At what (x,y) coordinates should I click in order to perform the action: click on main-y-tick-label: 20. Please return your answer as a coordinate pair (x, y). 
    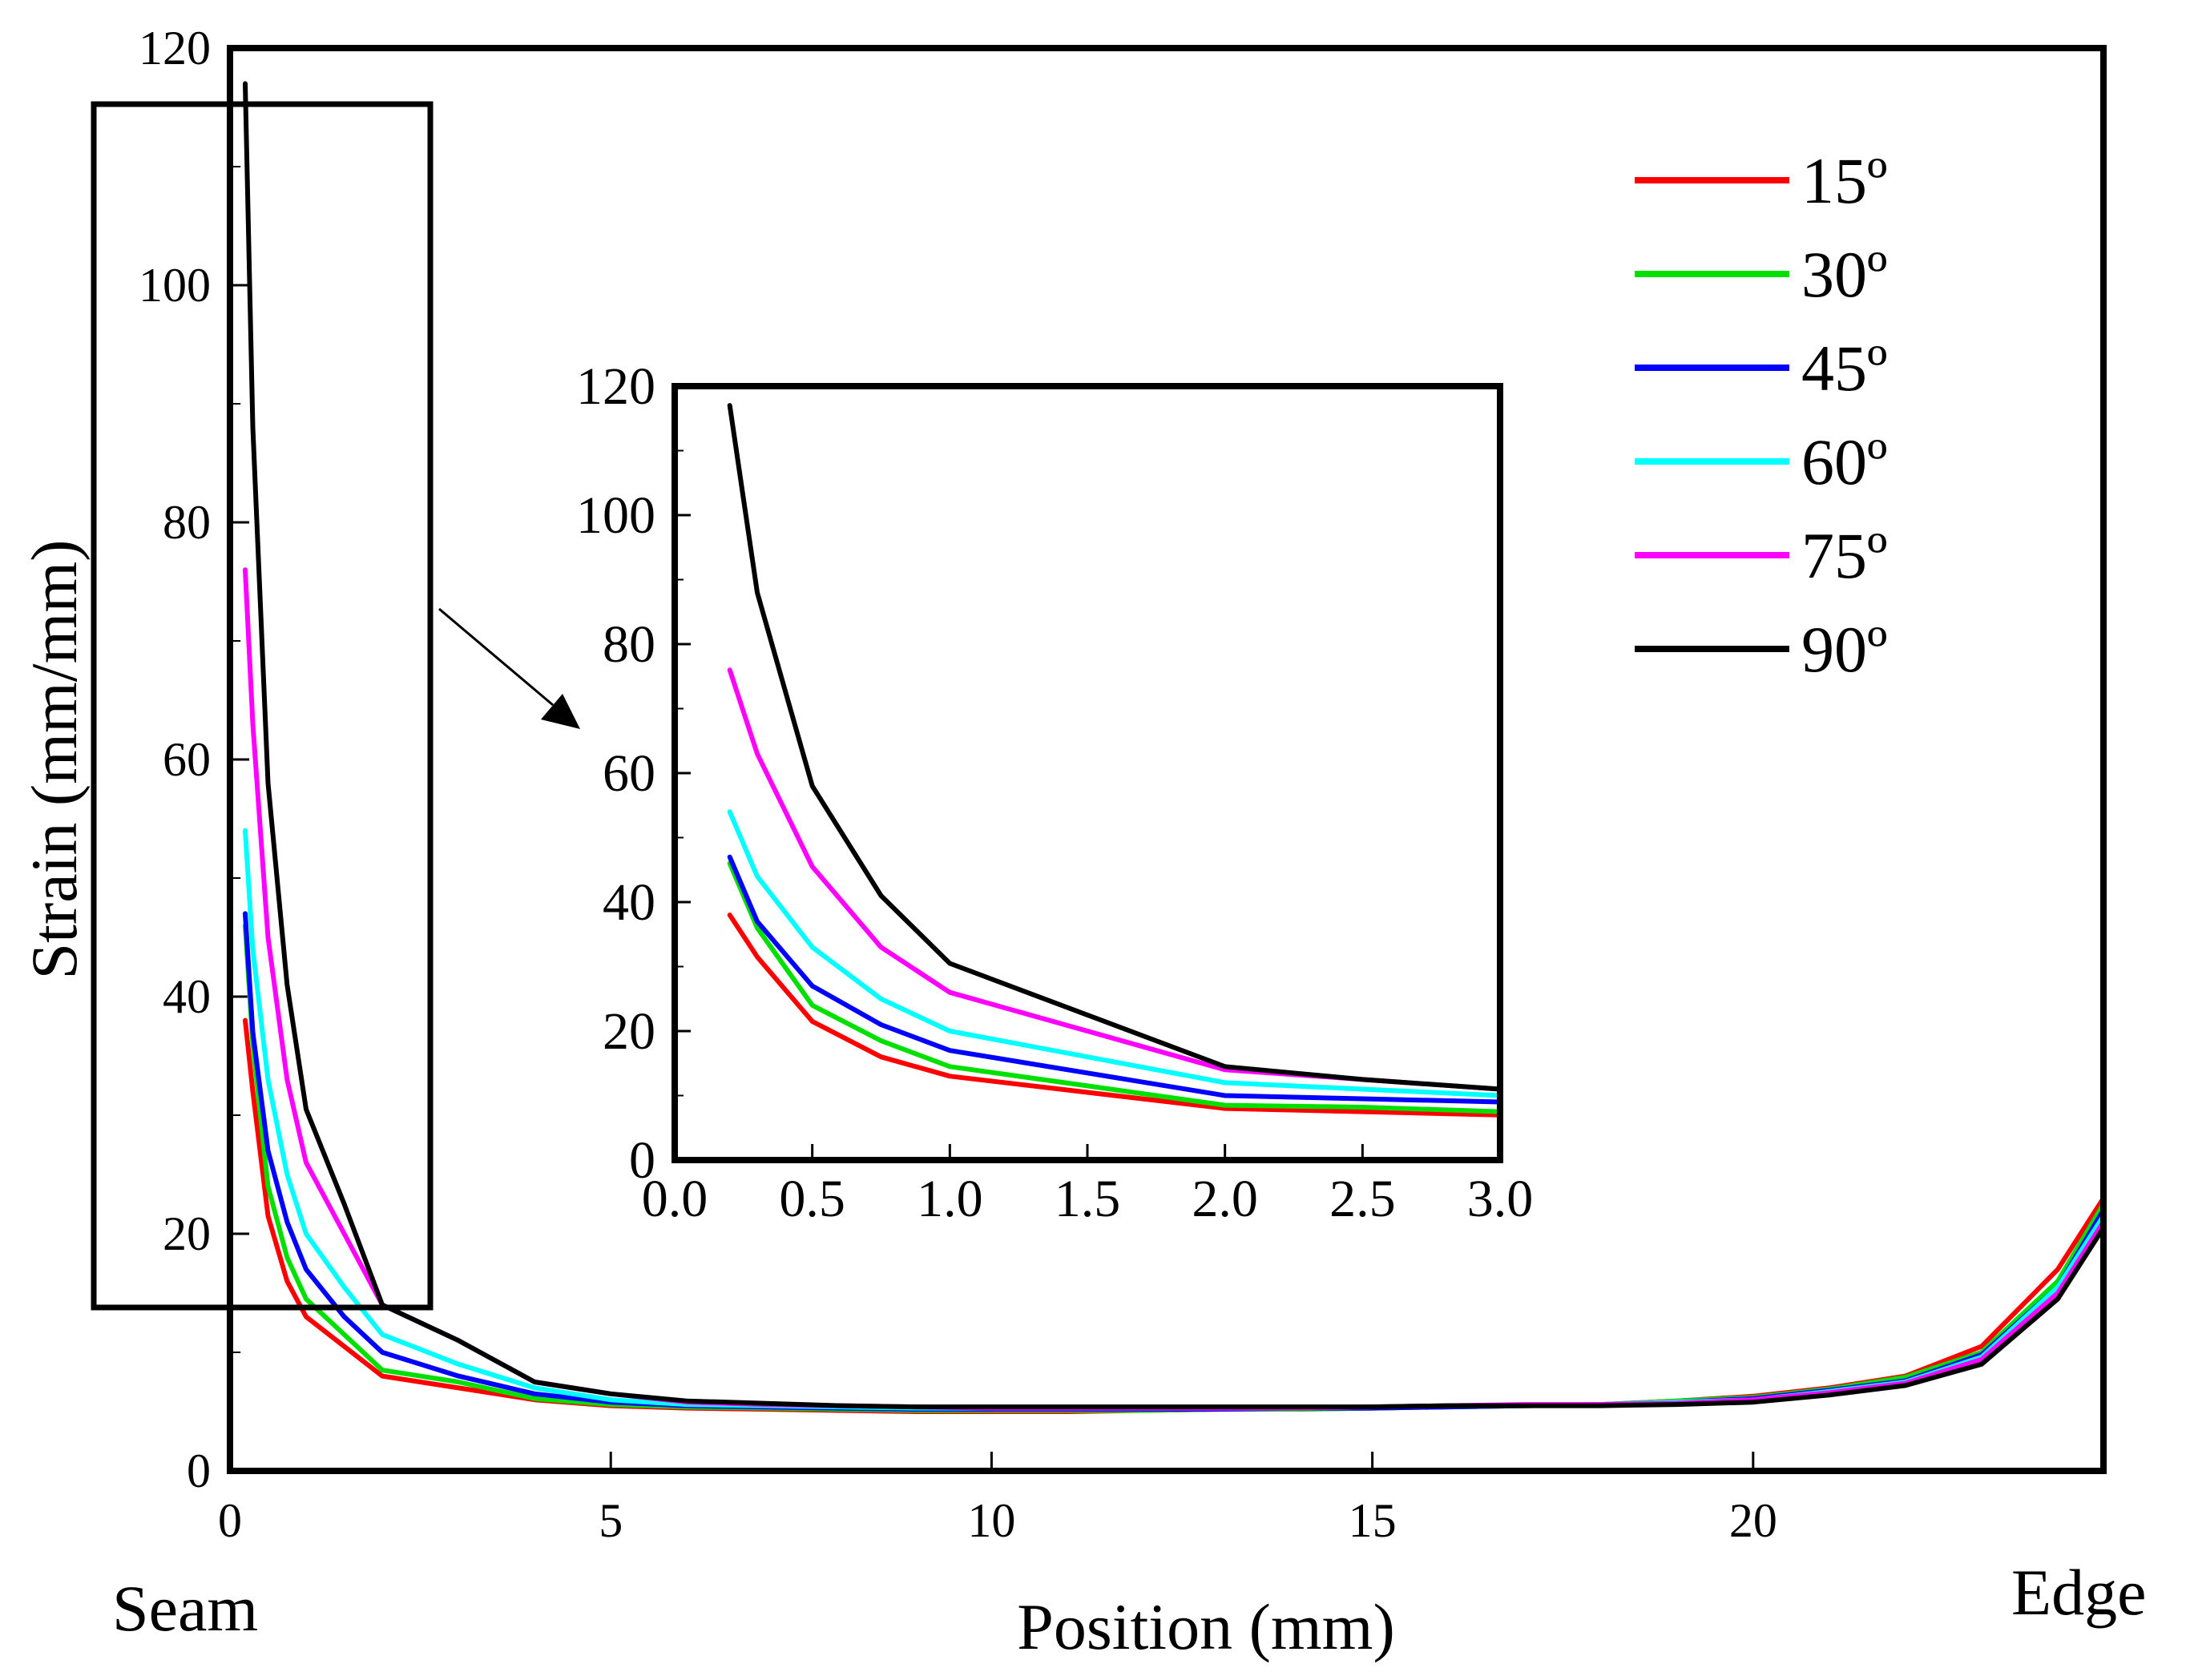
    Looking at the image, I should click on (187, 1233).